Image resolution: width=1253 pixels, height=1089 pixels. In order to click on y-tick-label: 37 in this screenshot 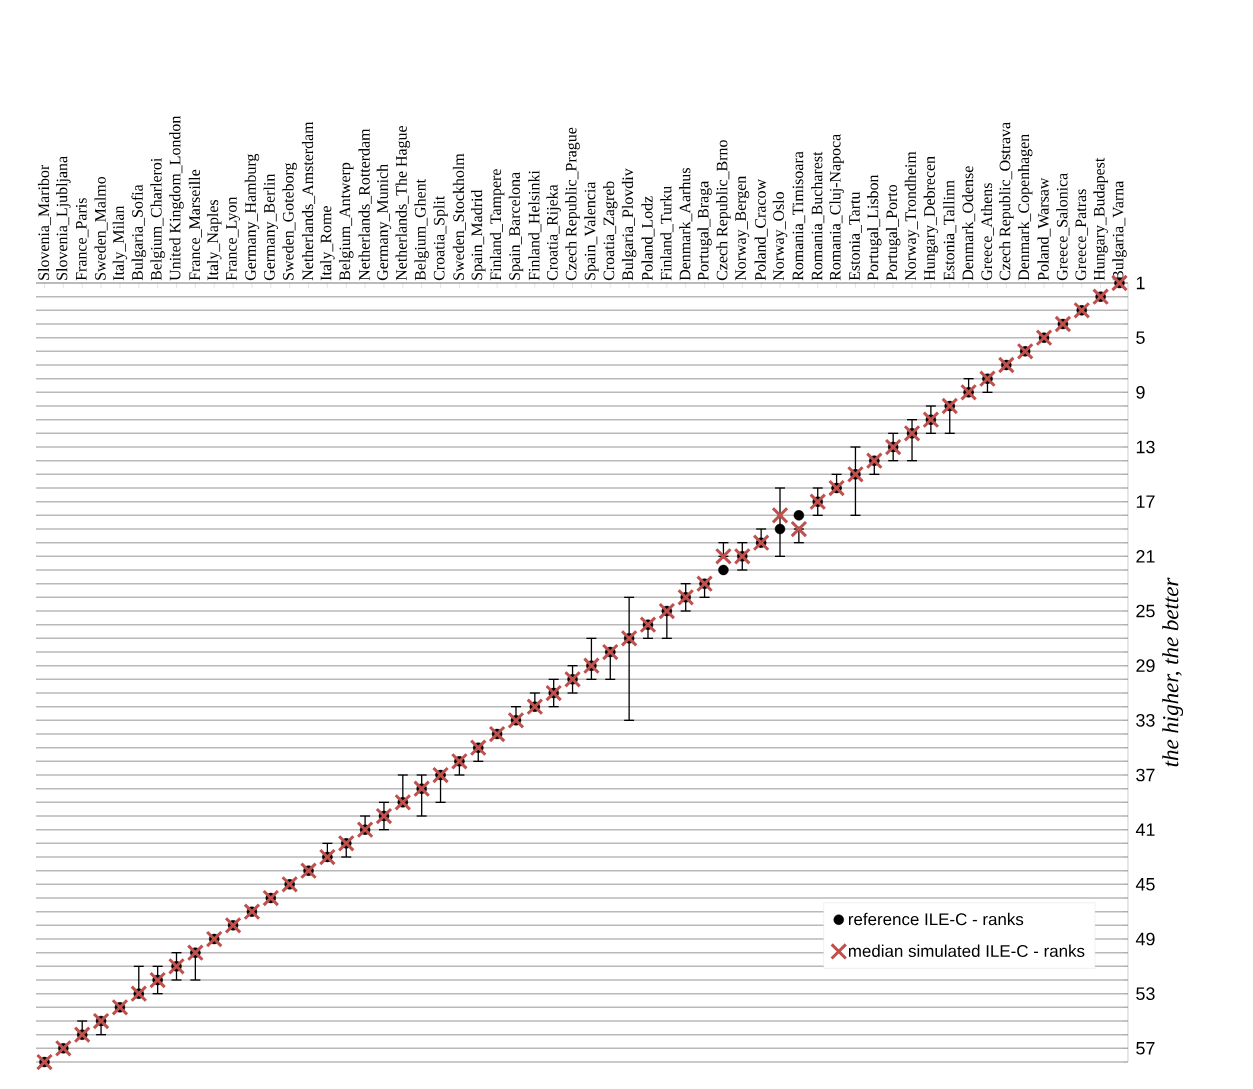, I will do `click(1145, 775)`.